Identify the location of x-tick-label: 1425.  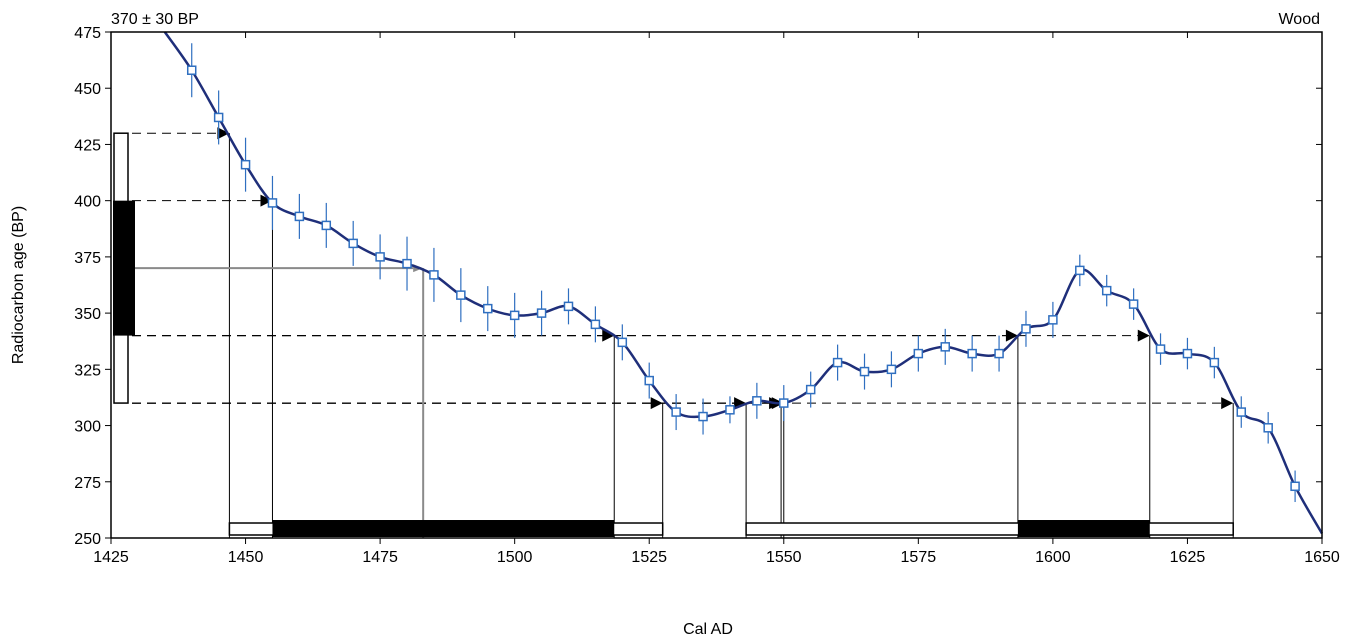
(111, 557).